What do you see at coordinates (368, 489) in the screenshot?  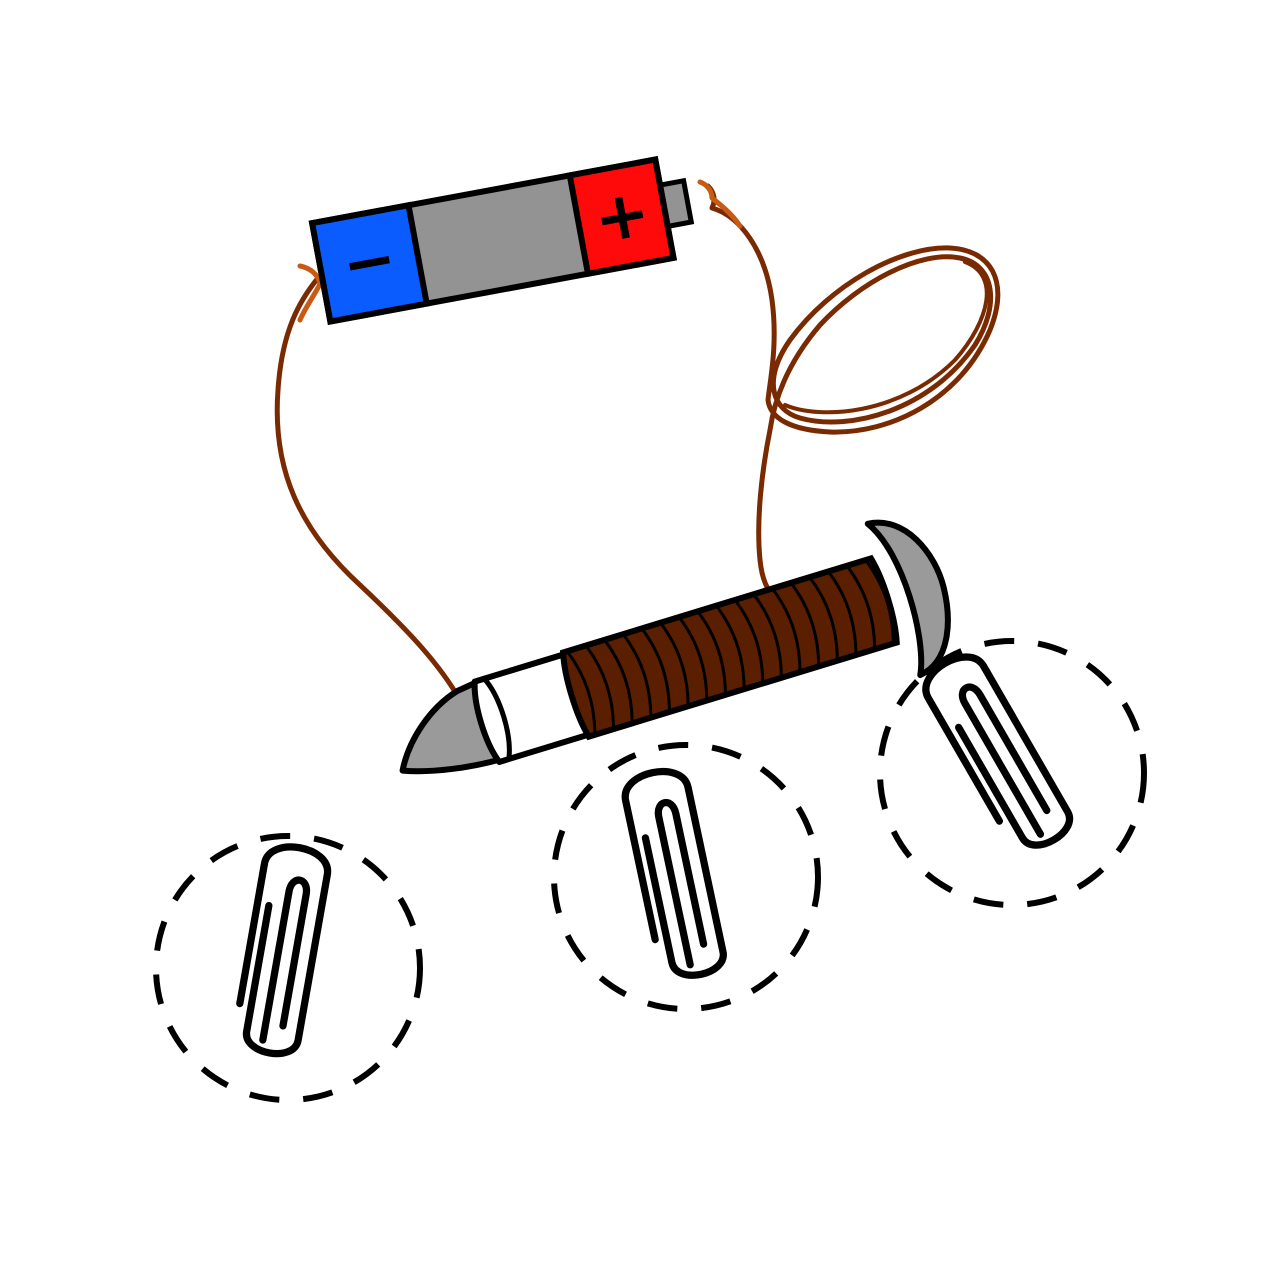 I see `wire-left` at bounding box center [368, 489].